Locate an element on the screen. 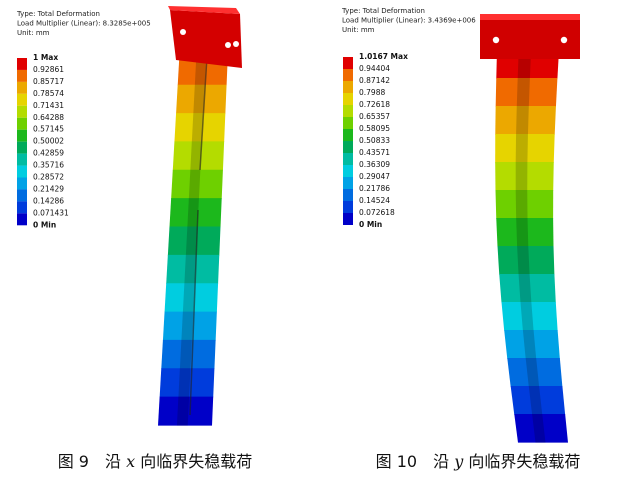  legend-label: 0.94404 is located at coordinates (374, 68).